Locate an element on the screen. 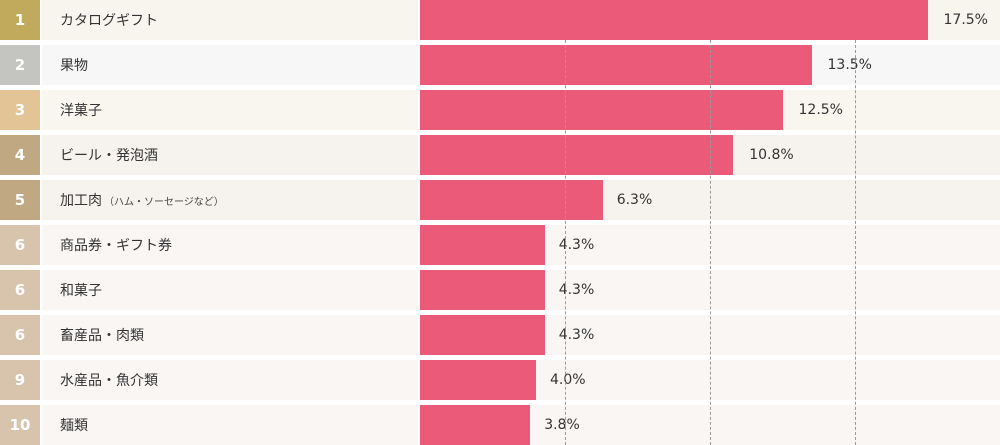 This screenshot has width=1000, height=445. rank-badge: 3 is located at coordinates (20, 110).